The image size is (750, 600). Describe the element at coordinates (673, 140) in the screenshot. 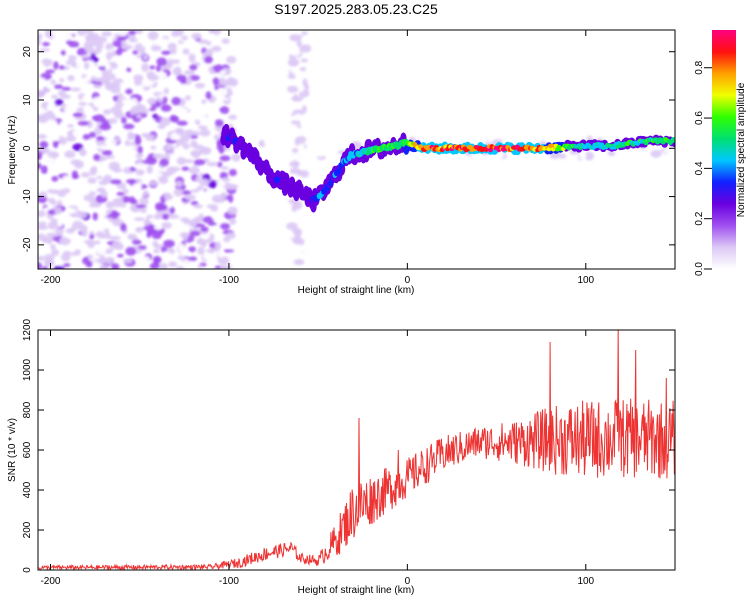

I see `spectrogram-ridge-core` at that location.